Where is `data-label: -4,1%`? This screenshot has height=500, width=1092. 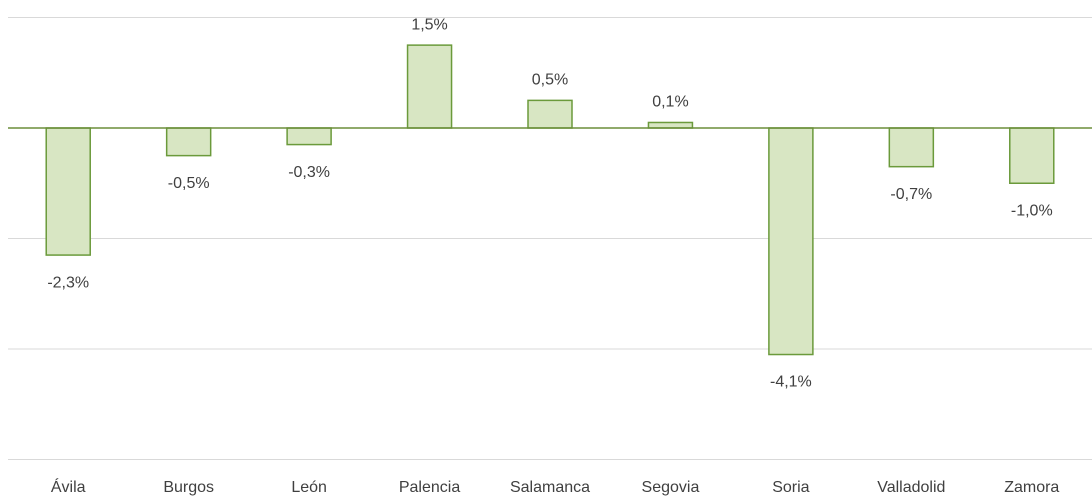 data-label: -4,1% is located at coordinates (791, 382).